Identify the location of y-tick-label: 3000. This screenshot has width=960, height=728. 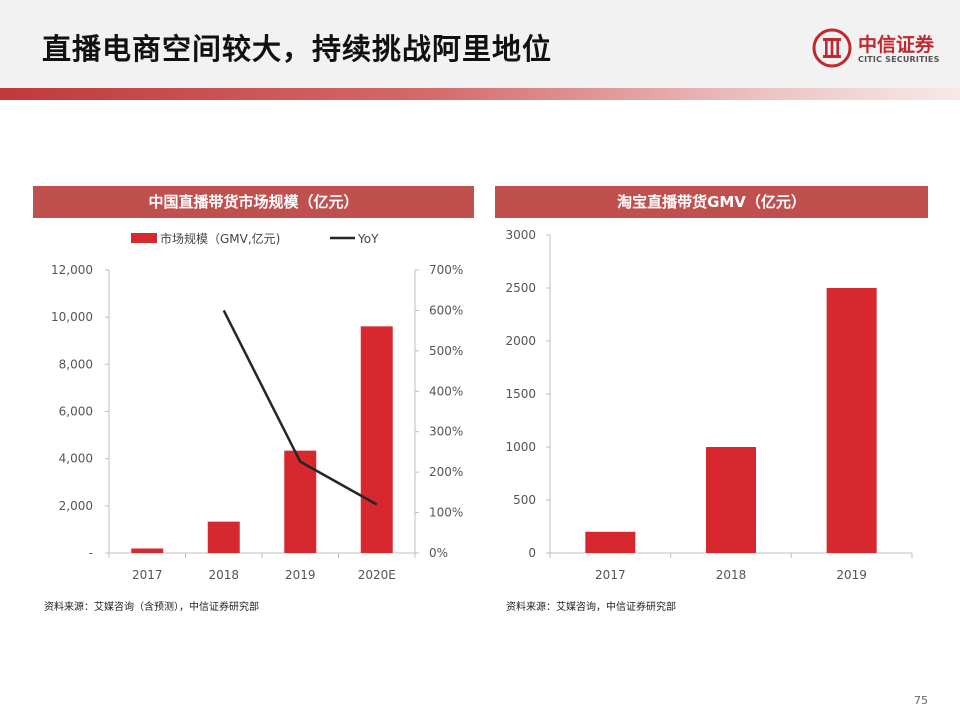
(520, 235).